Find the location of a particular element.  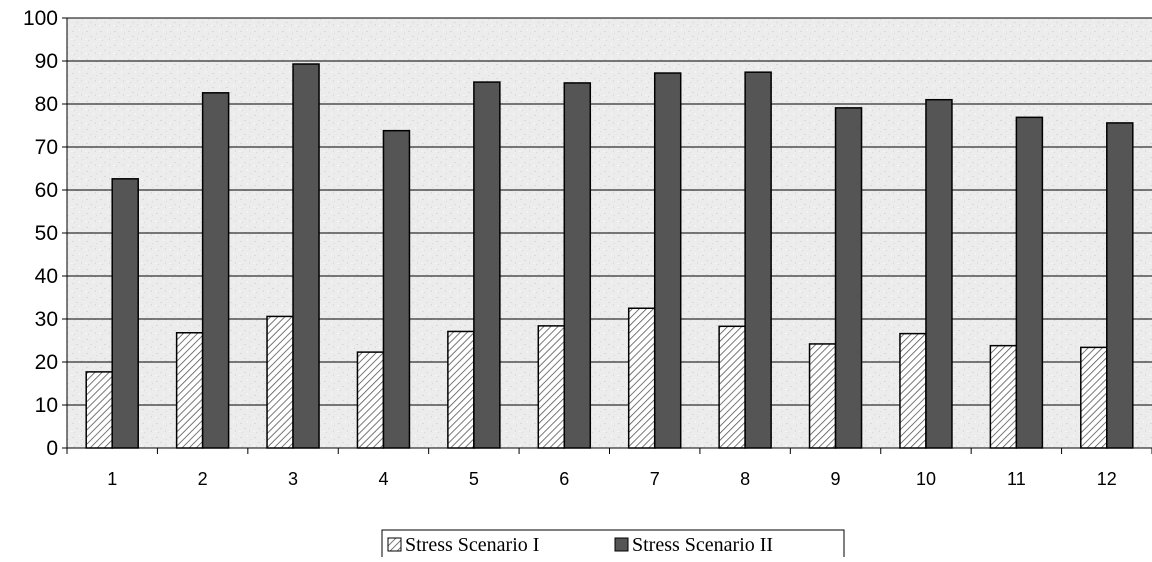

legend-box is located at coordinates (613, 544).